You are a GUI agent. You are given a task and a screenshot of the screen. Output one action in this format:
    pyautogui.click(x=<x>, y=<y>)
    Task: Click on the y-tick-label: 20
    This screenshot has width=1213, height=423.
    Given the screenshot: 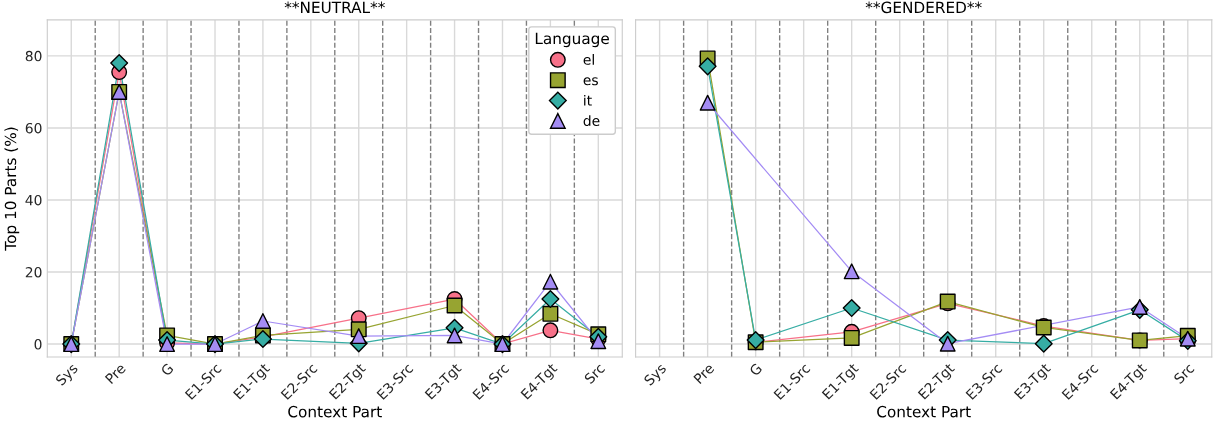 What is the action you would take?
    pyautogui.click(x=33, y=272)
    